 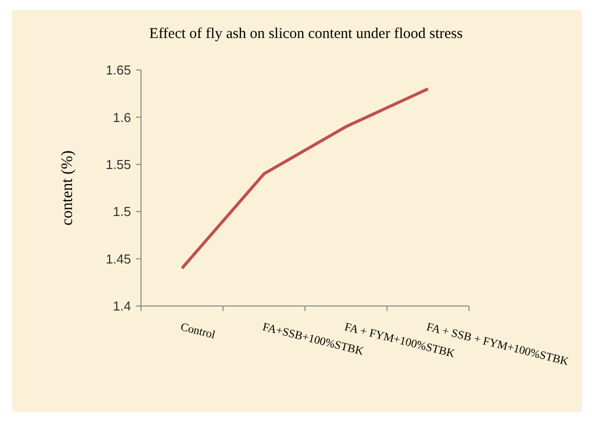 I want to click on y-tick-label: 1.6, so click(x=121, y=117).